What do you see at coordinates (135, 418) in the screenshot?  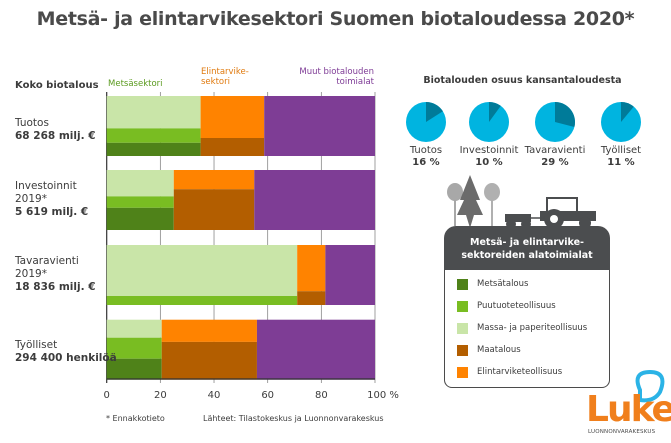 I see `footnote: * Ennakkotieto` at bounding box center [135, 418].